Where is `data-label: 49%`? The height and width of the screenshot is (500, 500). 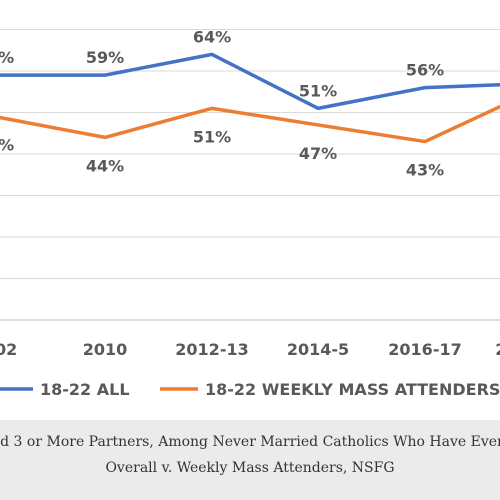 data-label: 49% is located at coordinates (7, 145).